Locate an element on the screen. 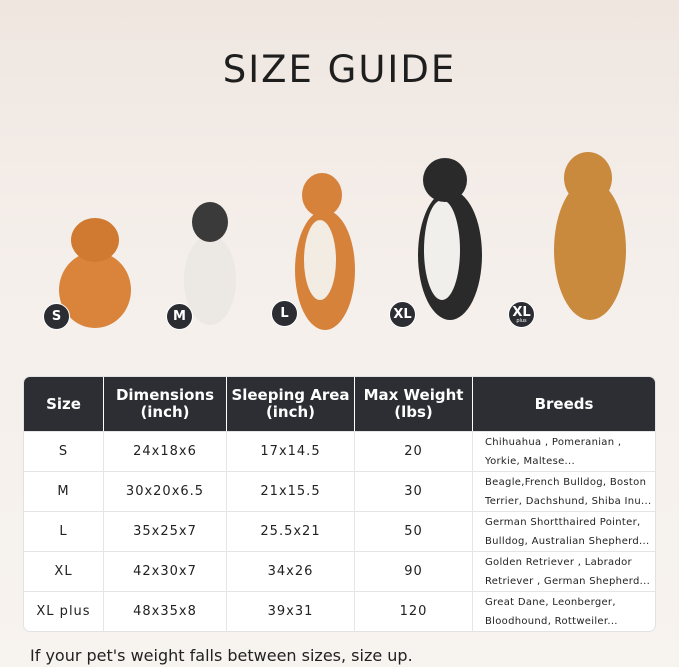  page-title: SIZE GUIDE is located at coordinates (339, 69).